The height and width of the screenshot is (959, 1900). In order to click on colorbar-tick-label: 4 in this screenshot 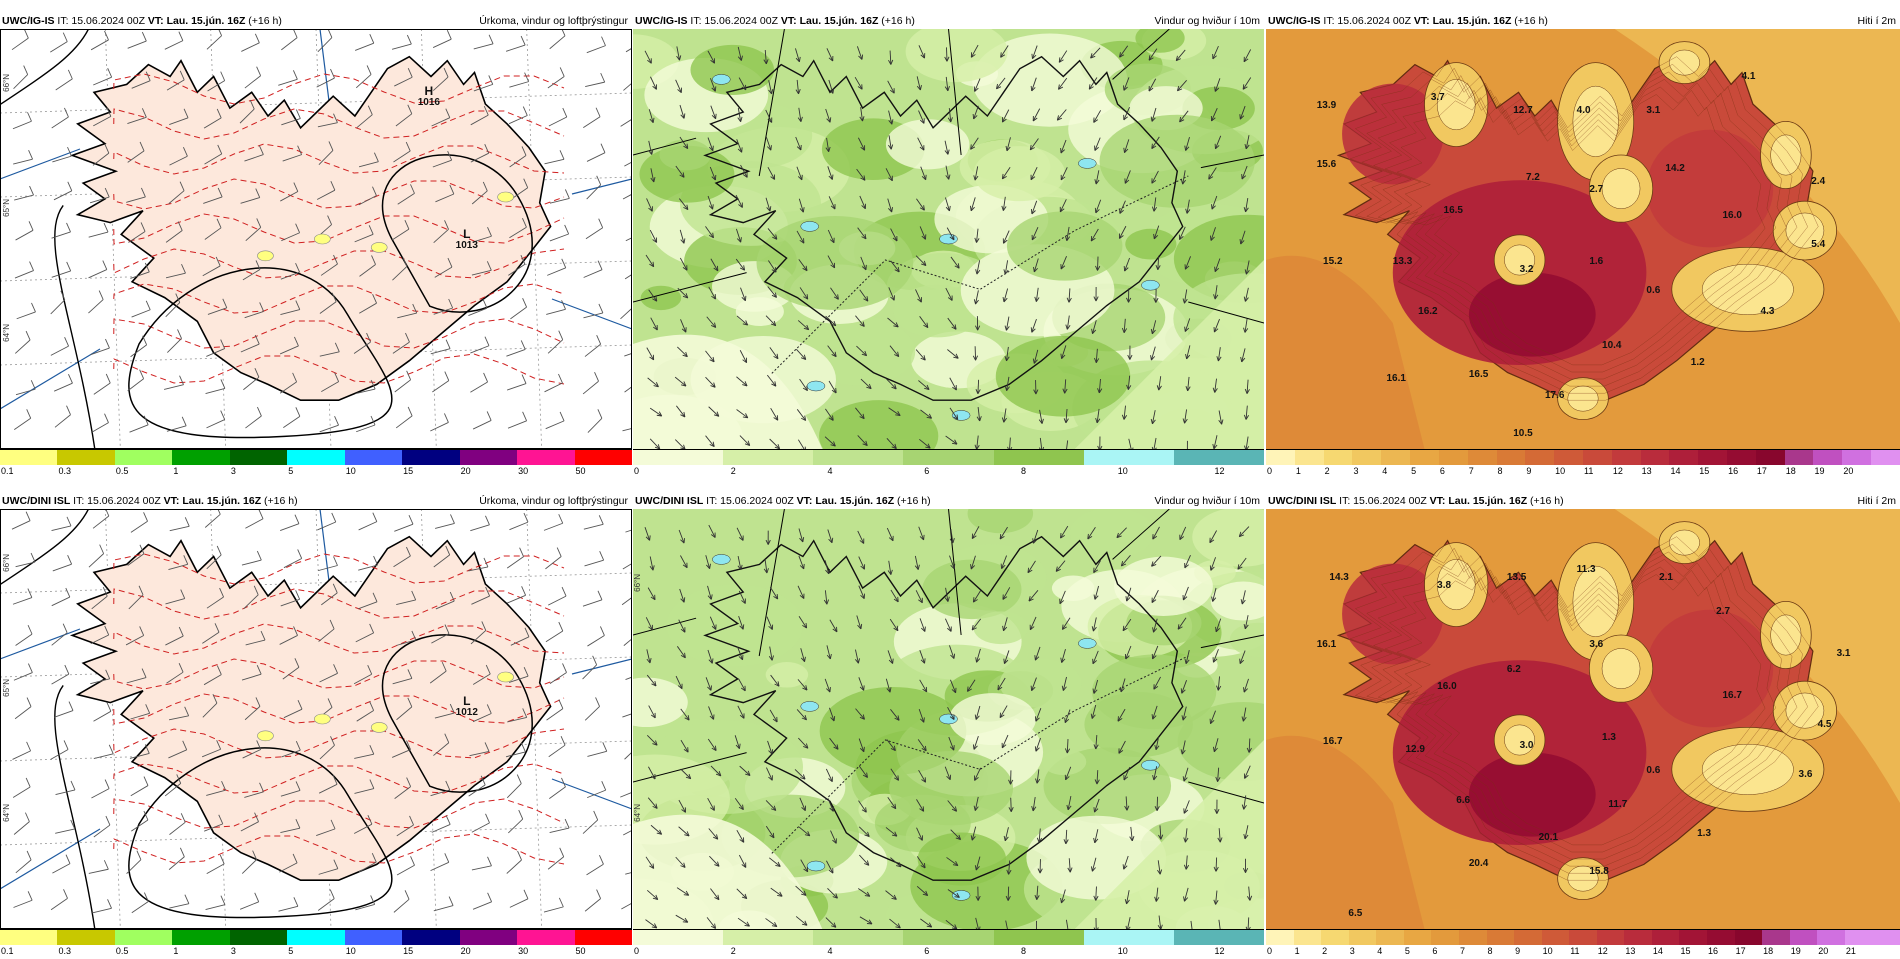, I will do `click(1379, 951)`.